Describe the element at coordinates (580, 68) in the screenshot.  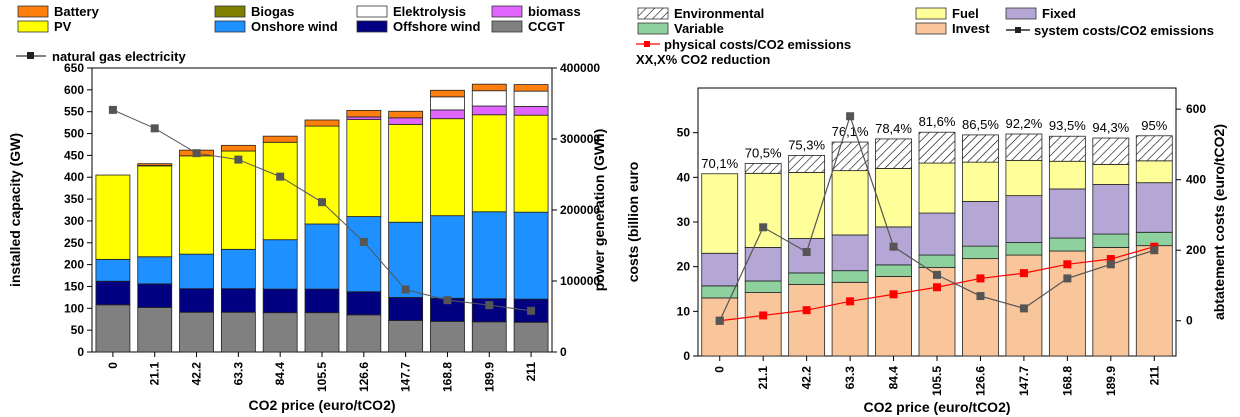
I see `y2-tick-label: 400000` at that location.